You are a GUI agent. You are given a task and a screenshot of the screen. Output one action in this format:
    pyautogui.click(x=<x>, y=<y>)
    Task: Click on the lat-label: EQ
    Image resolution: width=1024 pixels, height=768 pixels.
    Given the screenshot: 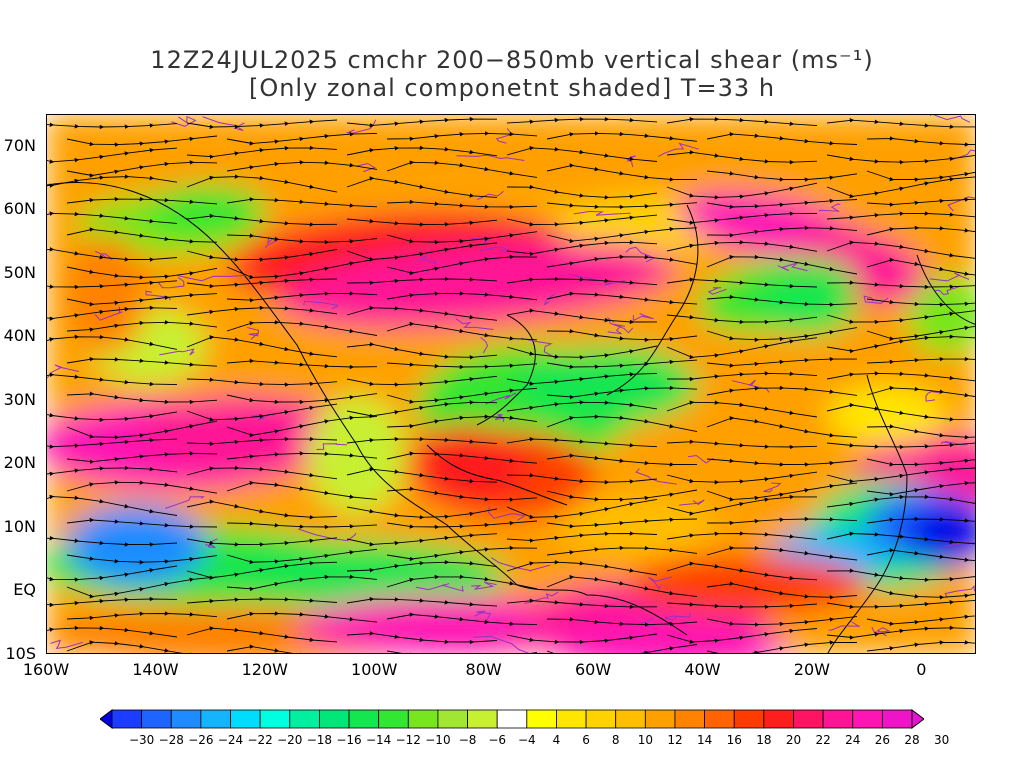 What is the action you would take?
    pyautogui.click(x=24, y=590)
    